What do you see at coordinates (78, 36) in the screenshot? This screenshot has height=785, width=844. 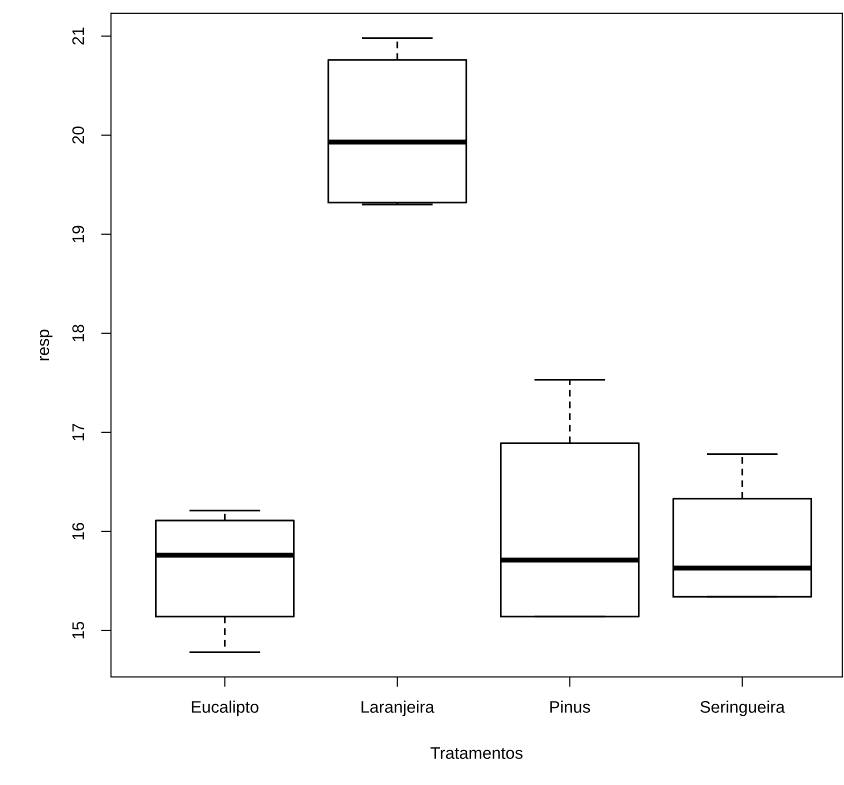 I see `y-tick-label: 21` at bounding box center [78, 36].